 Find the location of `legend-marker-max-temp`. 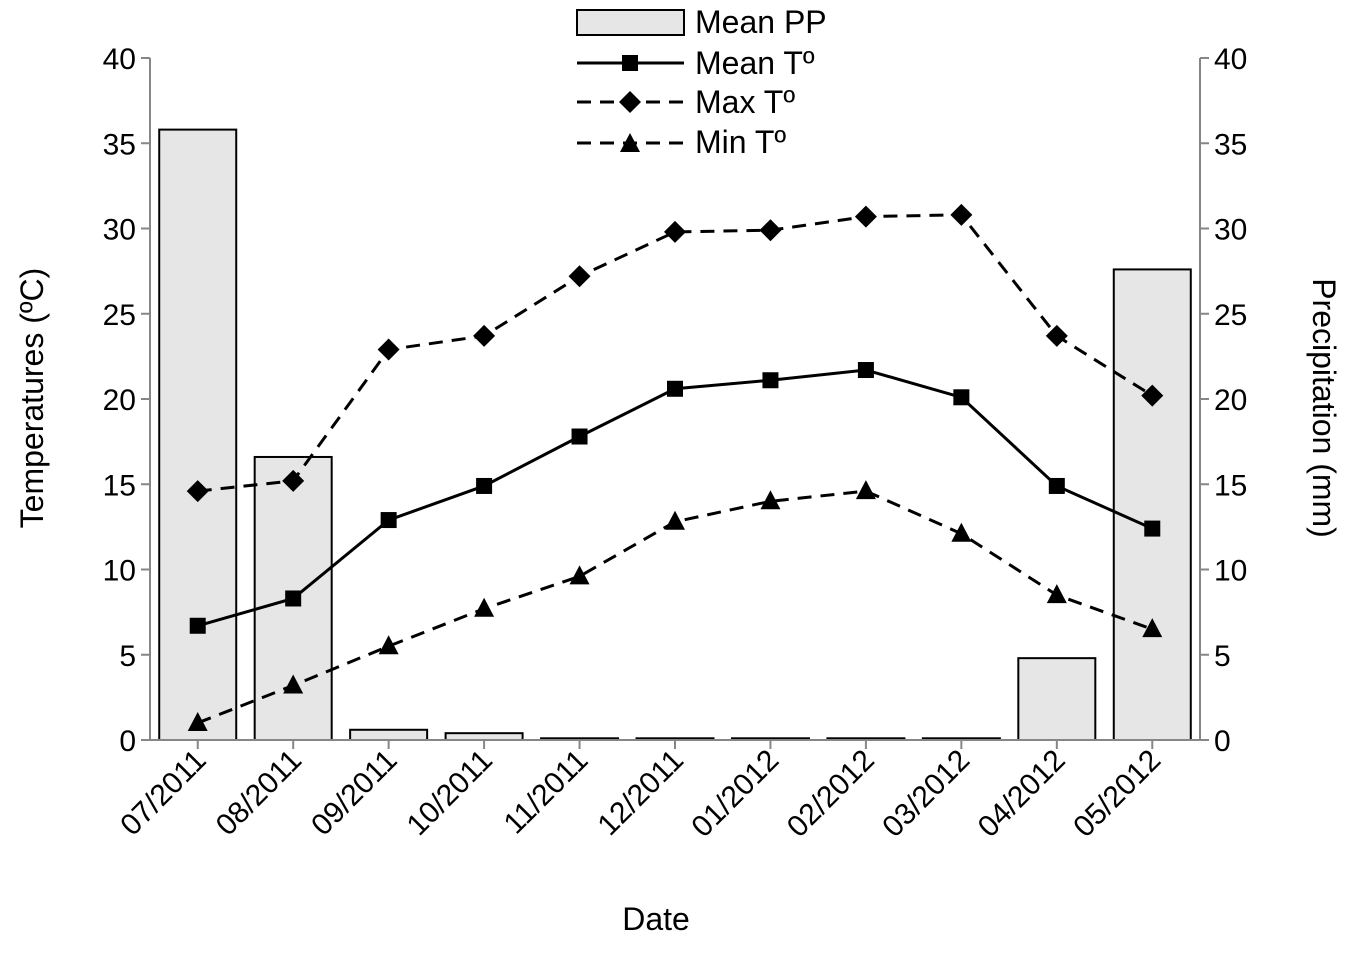

legend-marker-max-temp is located at coordinates (630, 102).